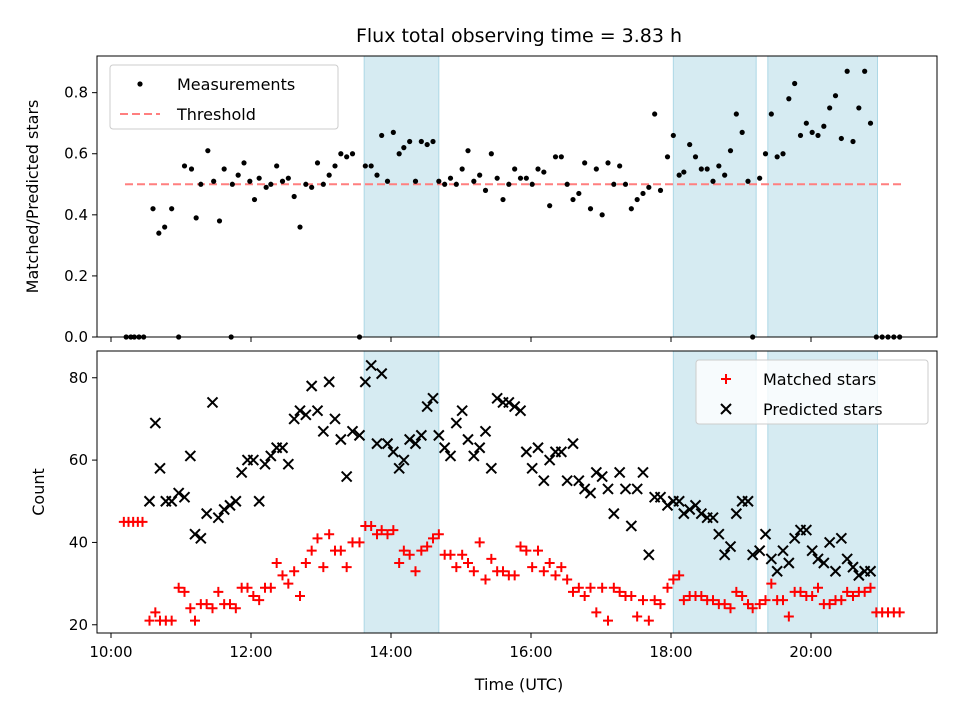 This screenshot has height=720, width=960. Describe the element at coordinates (78, 625) in the screenshot. I see `y-tick-label: 20` at that location.